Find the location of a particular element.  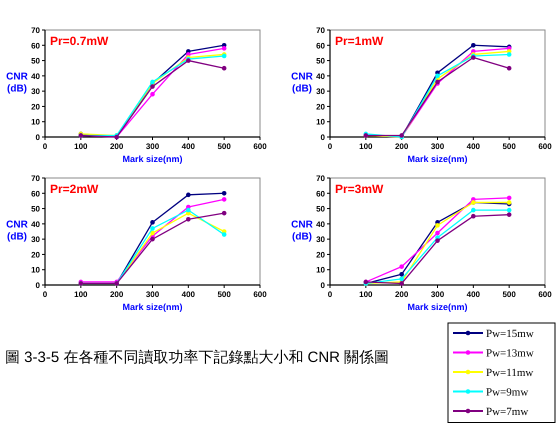

legend-label: Pw=15mw is located at coordinates (510, 334).